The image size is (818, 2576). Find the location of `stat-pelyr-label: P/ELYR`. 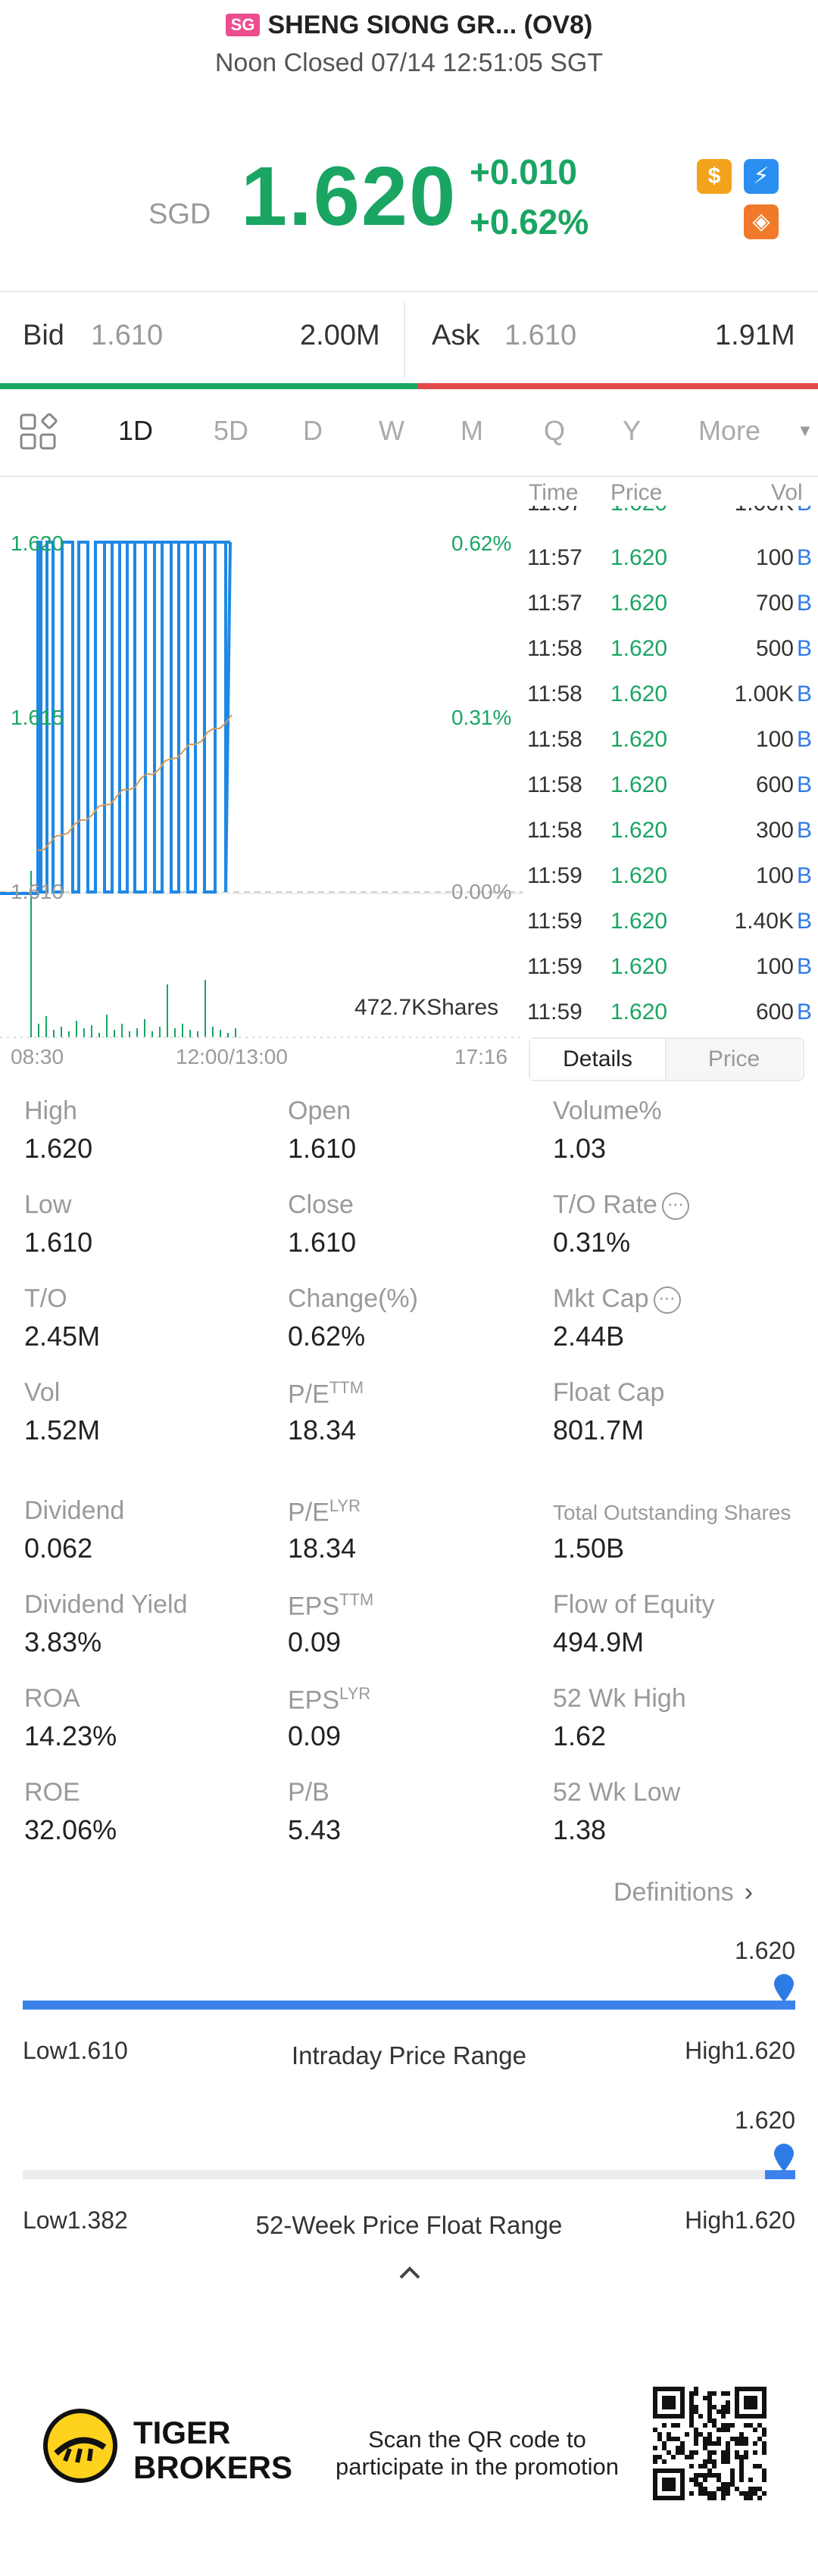

stat-pelyr-label: P/ELYR is located at coordinates (325, 1511).